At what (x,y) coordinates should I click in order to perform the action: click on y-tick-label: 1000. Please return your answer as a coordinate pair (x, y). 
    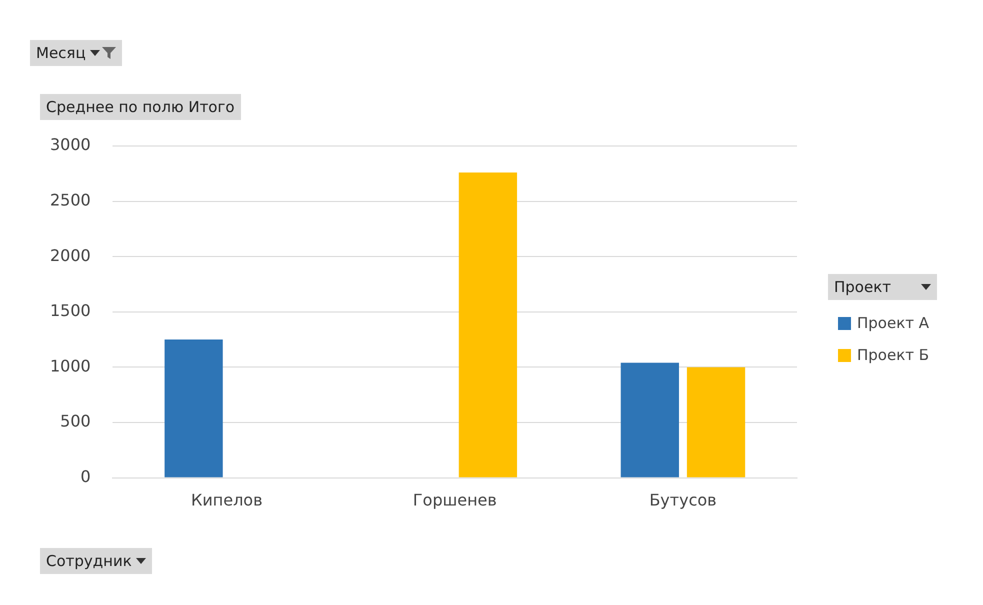
    Looking at the image, I should click on (70, 366).